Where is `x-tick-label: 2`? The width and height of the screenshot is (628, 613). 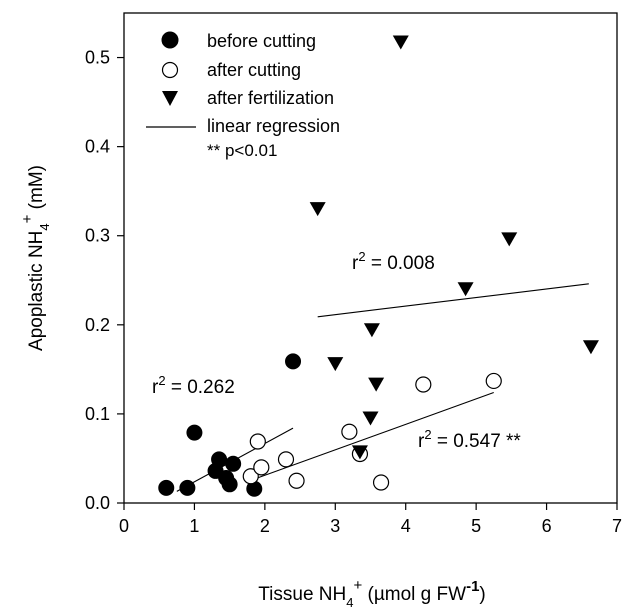
x-tick-label: 2 is located at coordinates (265, 526).